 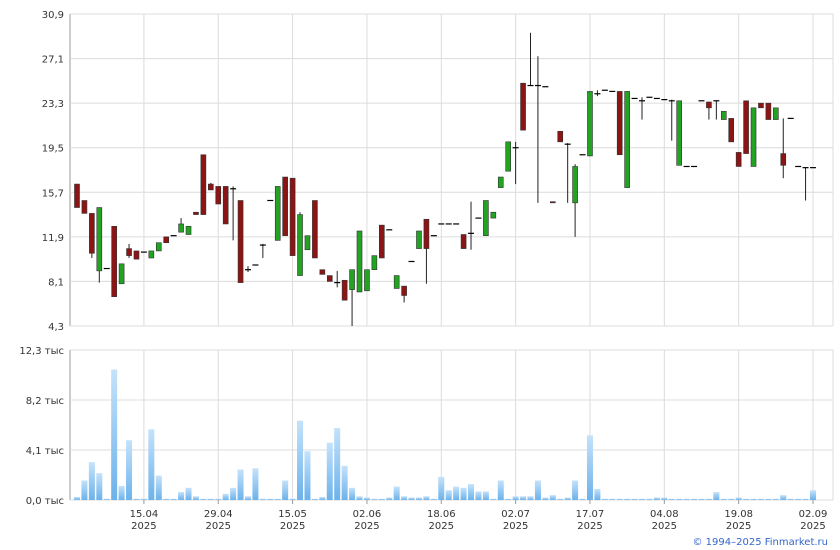 What do you see at coordinates (45, 501) in the screenshot?
I see `y-tick-label: 0,0 тыс` at bounding box center [45, 501].